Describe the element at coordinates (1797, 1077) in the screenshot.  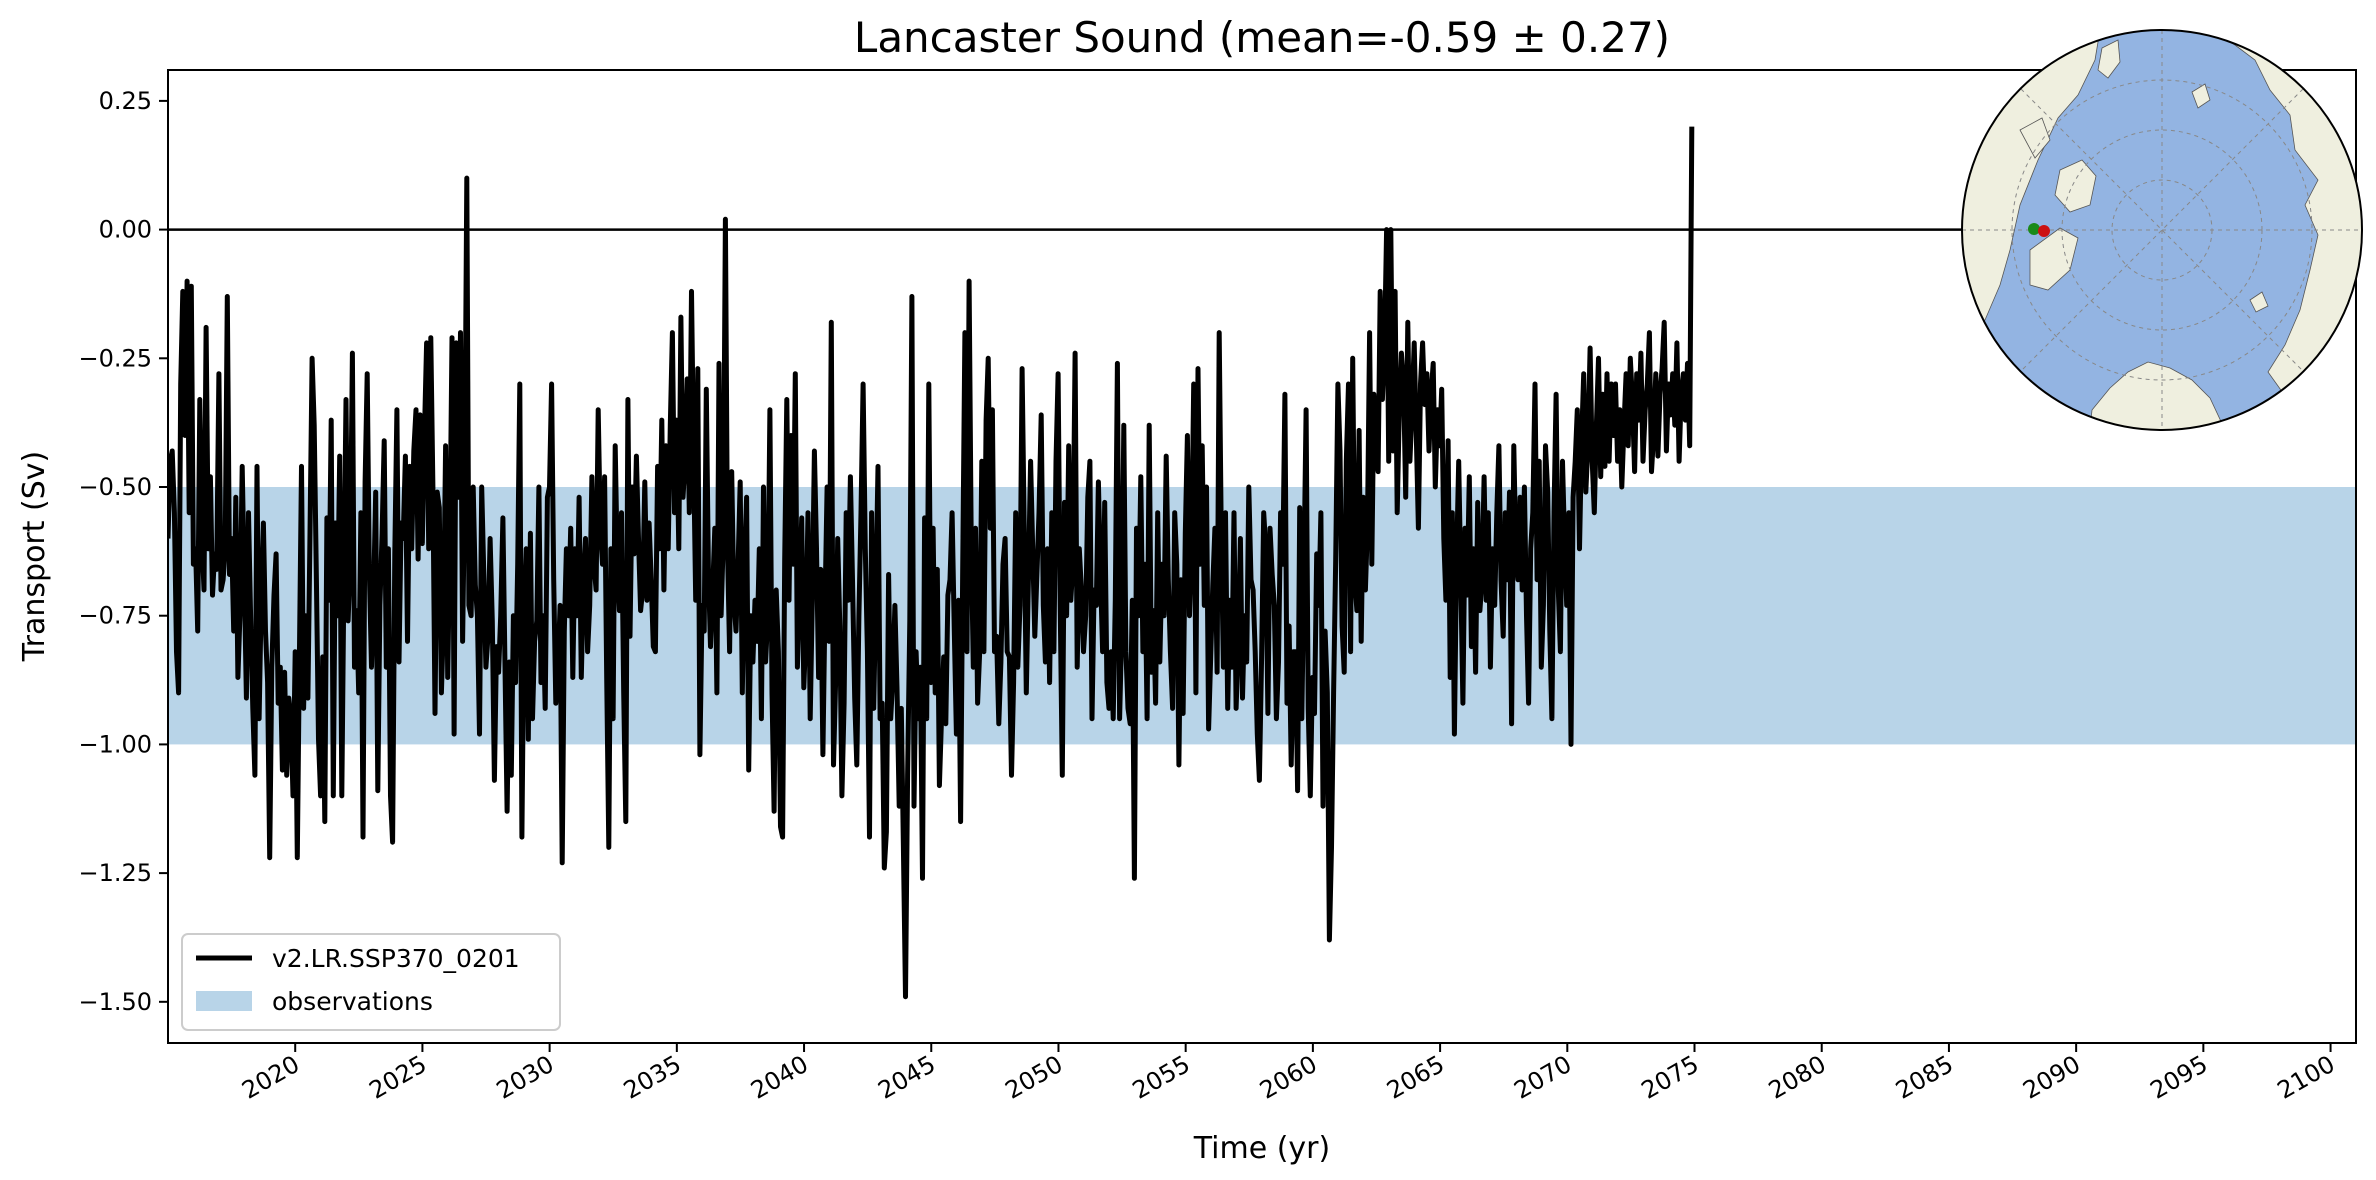
I see `x-tick-label: 2080` at that location.